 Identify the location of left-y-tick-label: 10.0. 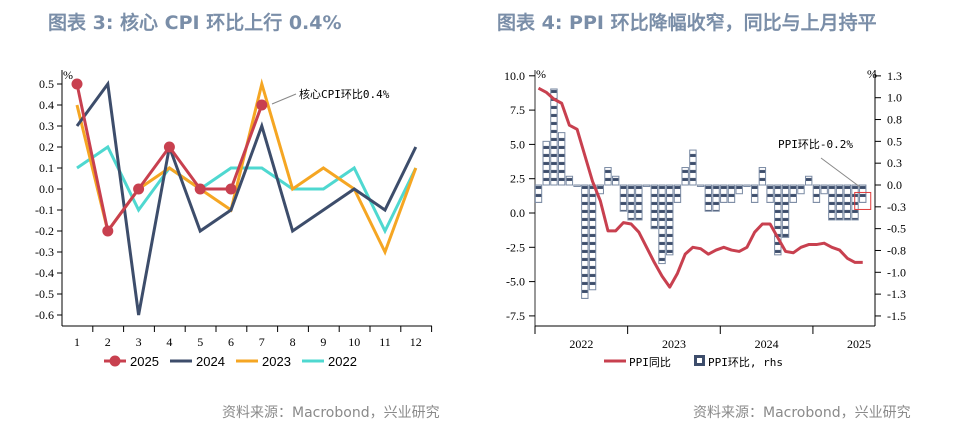
(514, 76).